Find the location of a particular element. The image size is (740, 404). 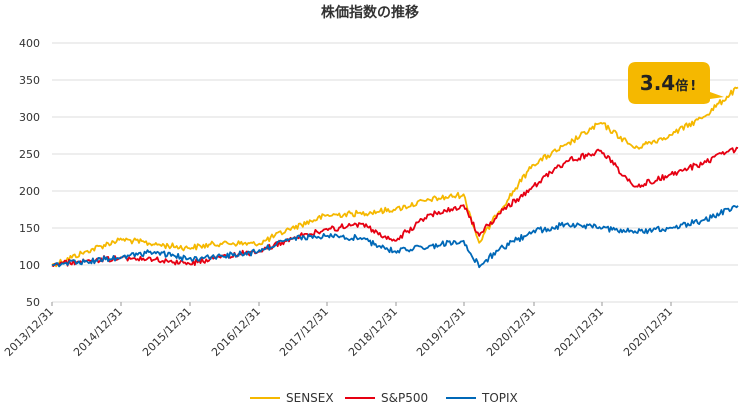

legend-label: TOPIX is located at coordinates (499, 397).